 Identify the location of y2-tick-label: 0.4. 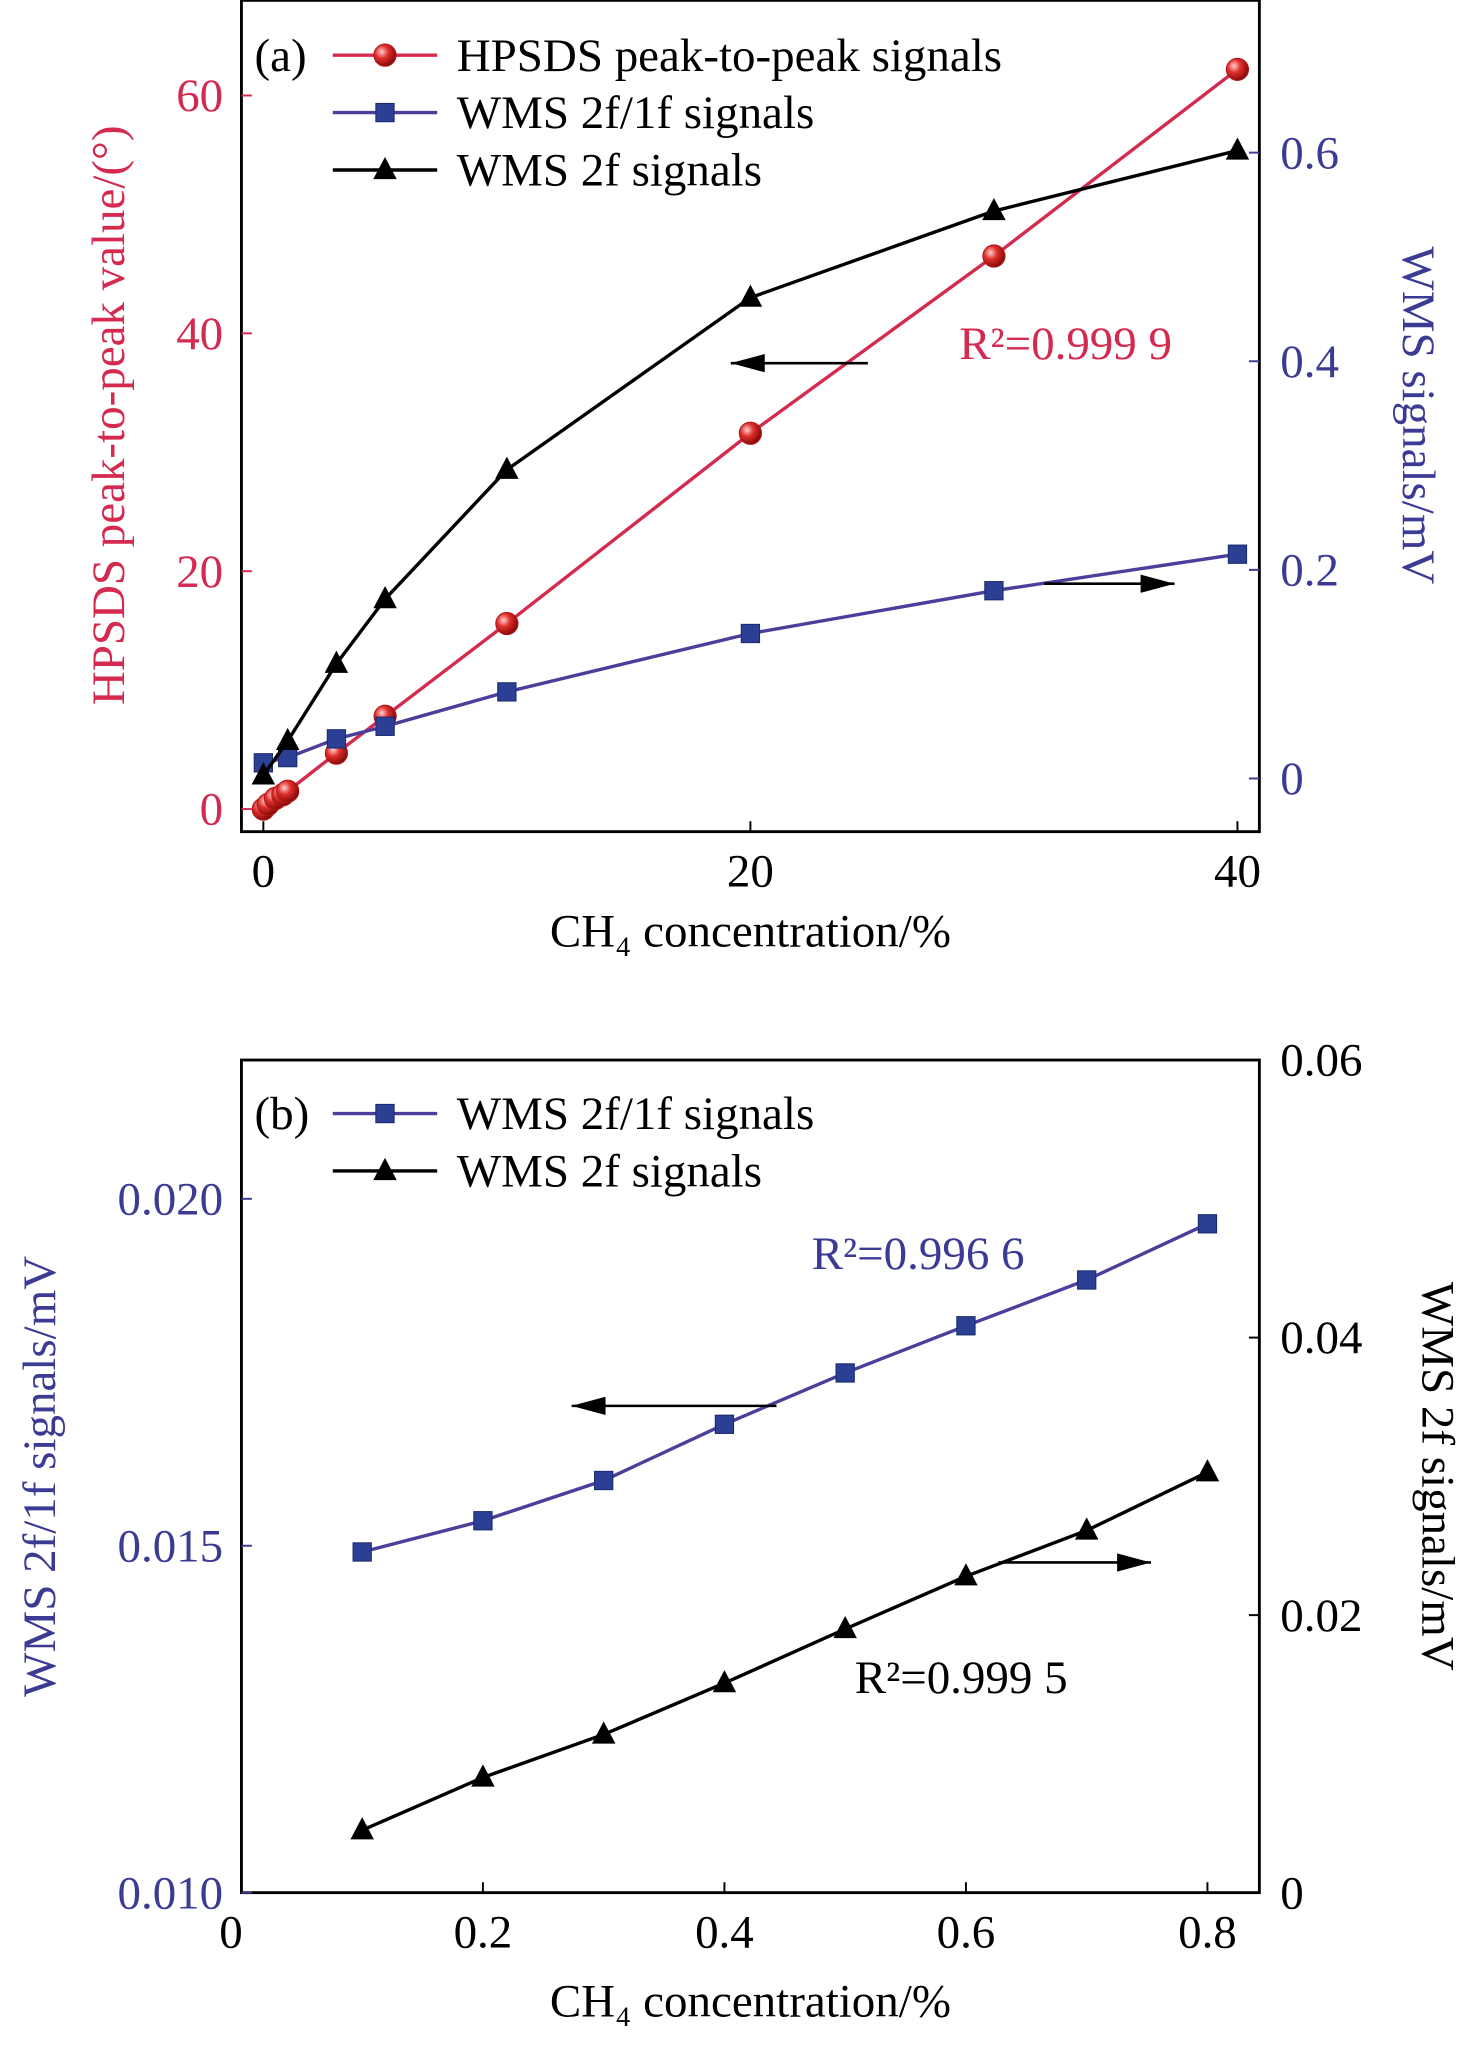
(1309, 362).